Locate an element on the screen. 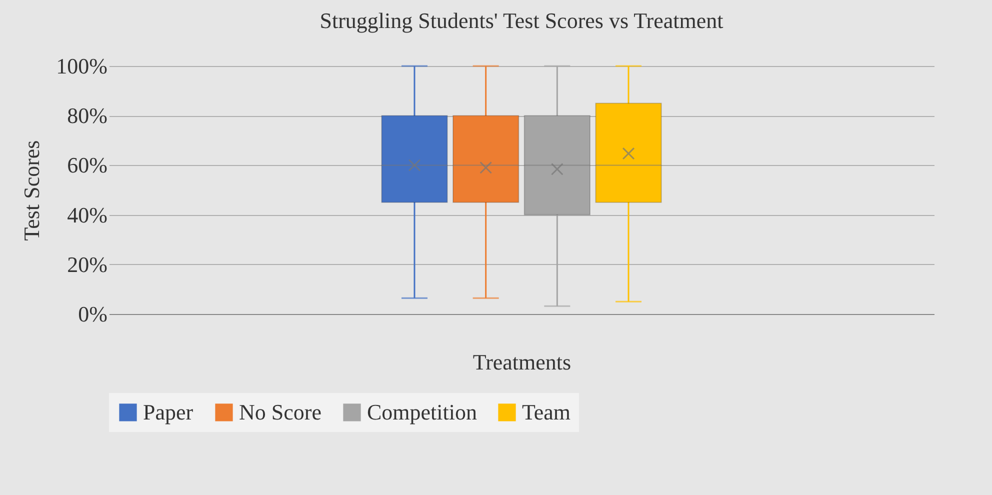  y-tick-label: 40% is located at coordinates (87, 215).